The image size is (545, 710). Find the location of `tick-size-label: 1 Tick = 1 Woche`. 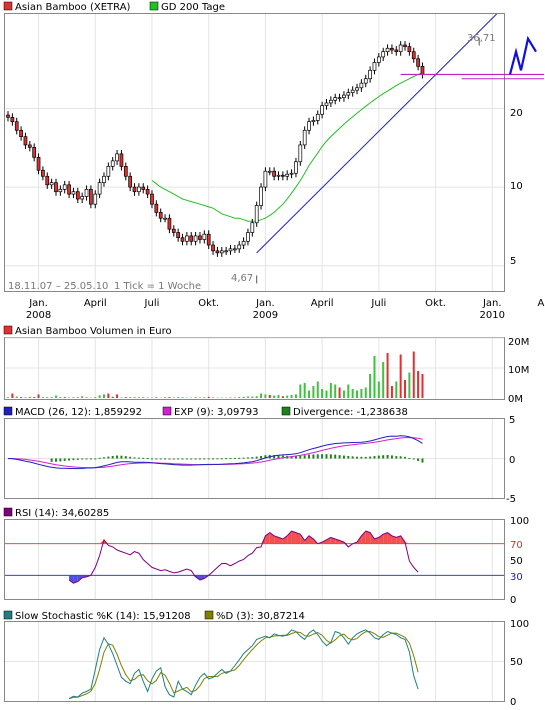

tick-size-label: 1 Tick = 1 Woche is located at coordinates (157, 286).